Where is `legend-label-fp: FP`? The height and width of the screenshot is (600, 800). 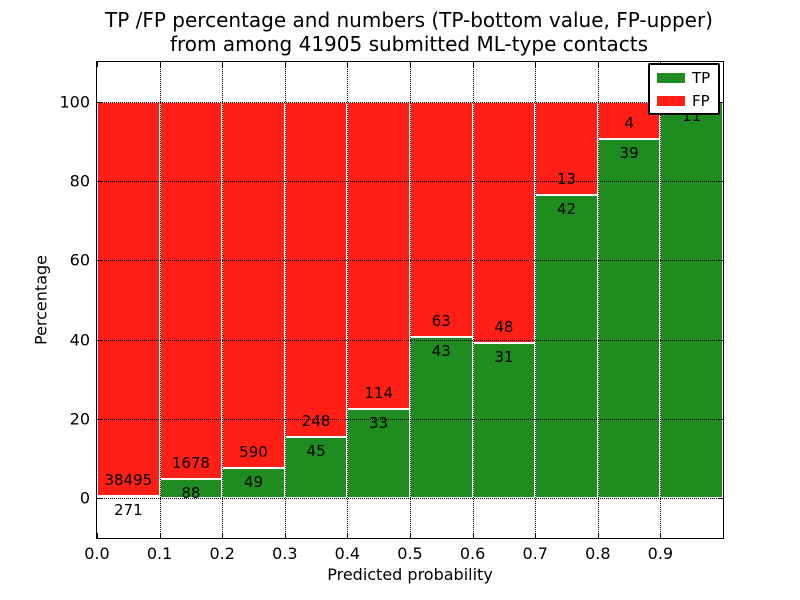 legend-label-fp: FP is located at coordinates (701, 101).